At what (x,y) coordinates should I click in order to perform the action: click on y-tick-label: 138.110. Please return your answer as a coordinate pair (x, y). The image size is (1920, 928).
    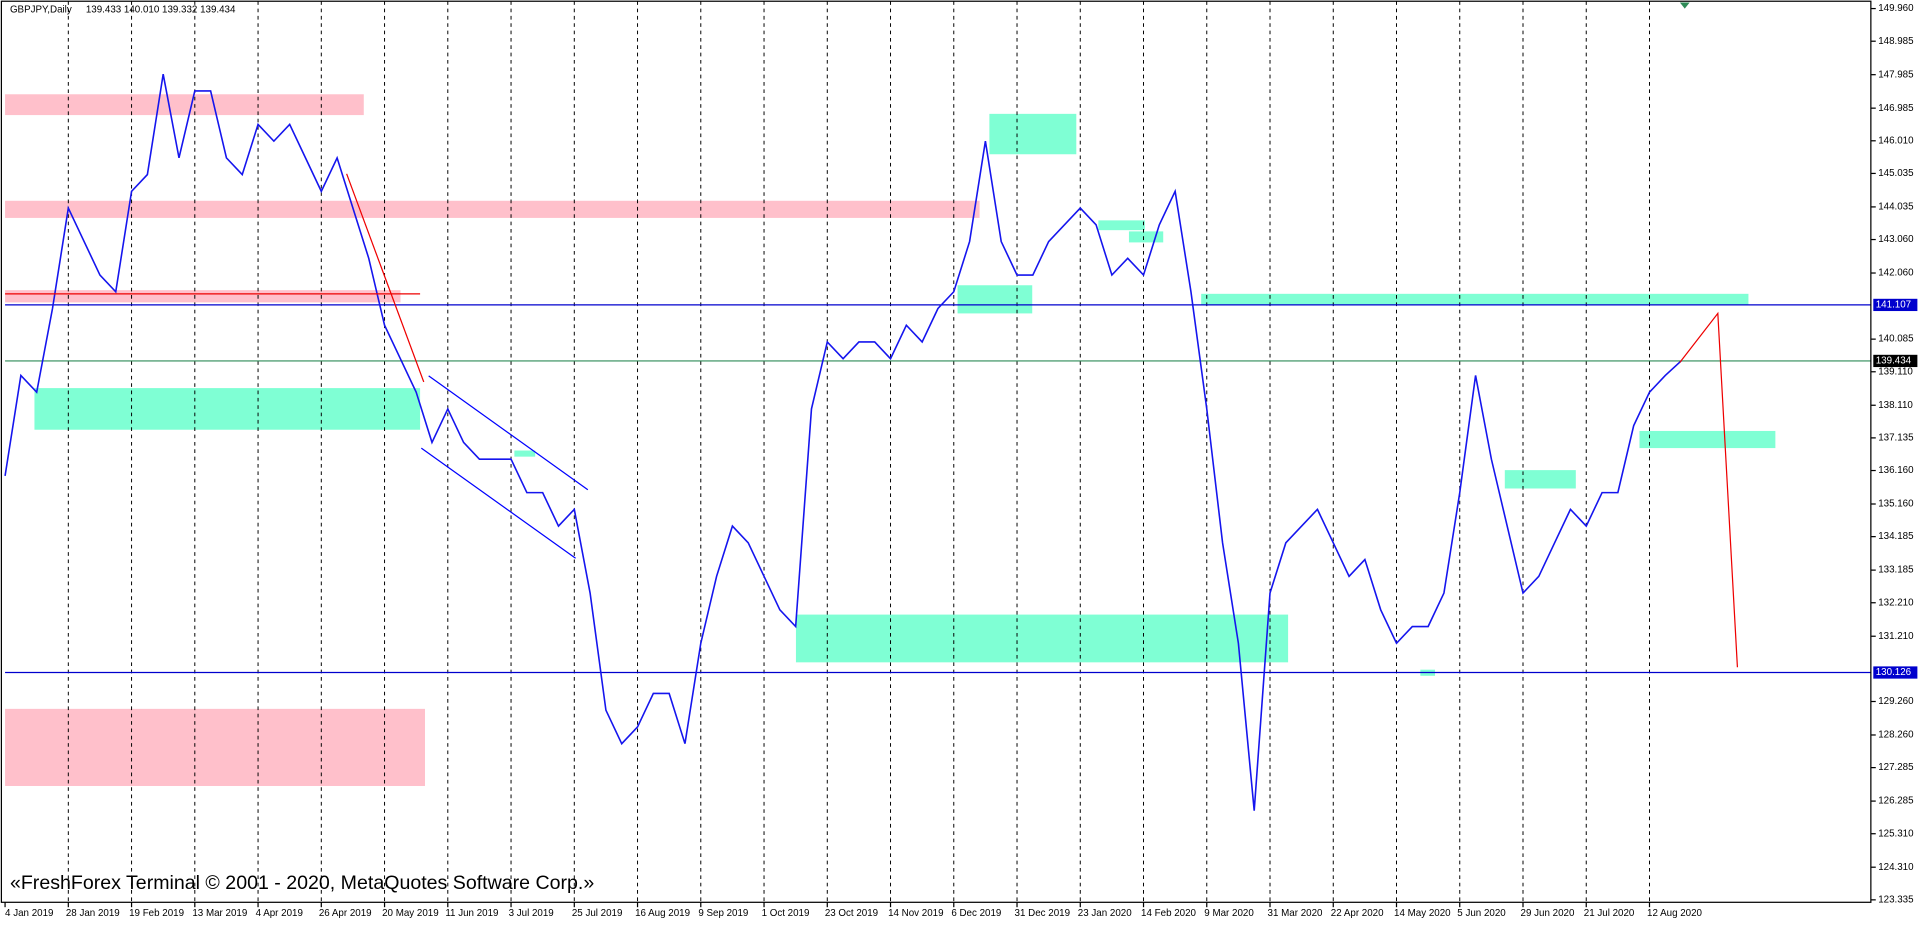
    Looking at the image, I should click on (1895, 405).